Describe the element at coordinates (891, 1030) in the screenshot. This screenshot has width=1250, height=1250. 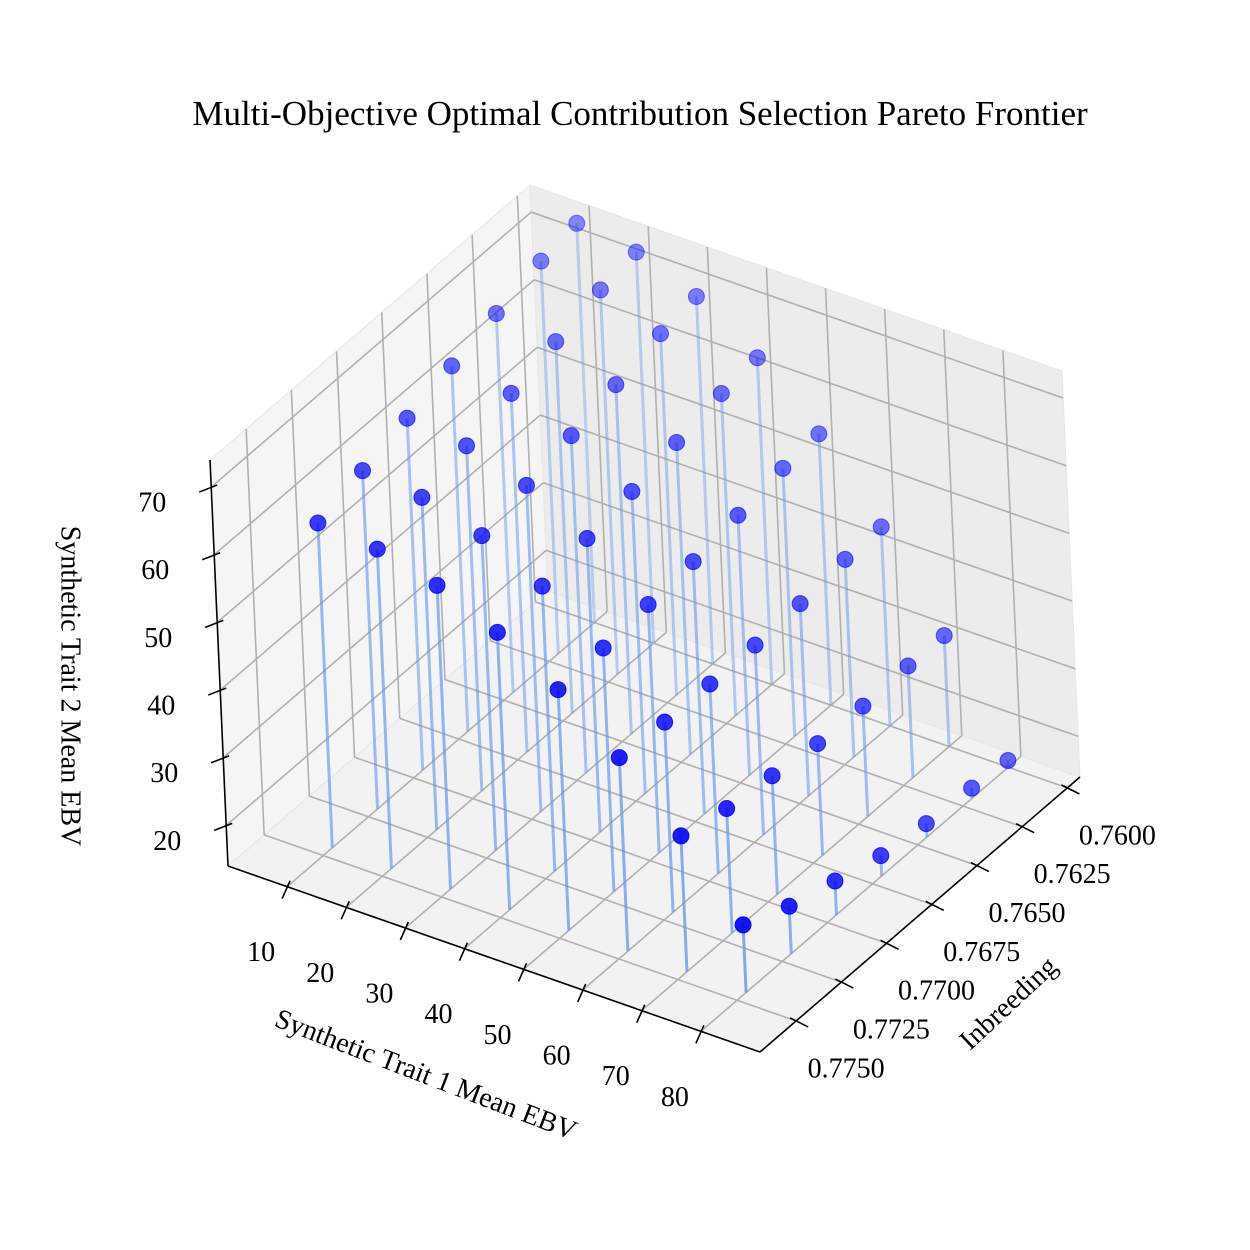
I see `y-tick-label: 0.7725` at that location.